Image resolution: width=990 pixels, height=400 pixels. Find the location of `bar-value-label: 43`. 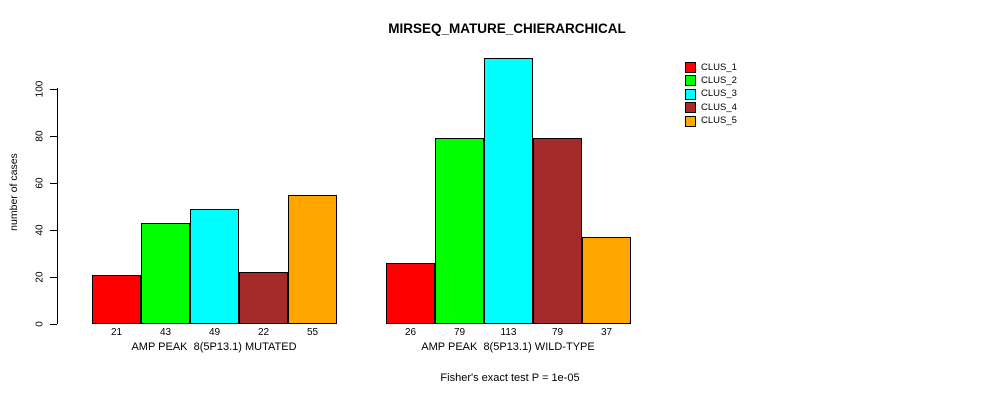

bar-value-label: 43 is located at coordinates (165, 332).